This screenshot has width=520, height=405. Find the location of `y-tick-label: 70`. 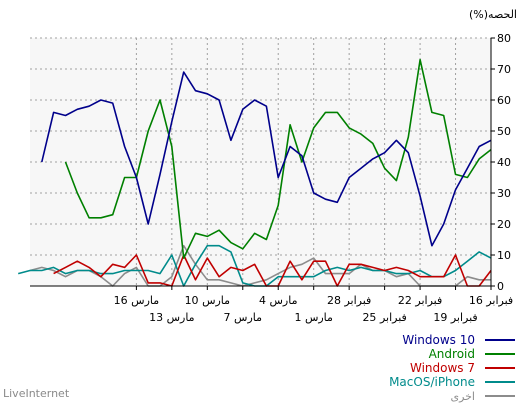

y-tick-label: 70 is located at coordinates (504, 69).